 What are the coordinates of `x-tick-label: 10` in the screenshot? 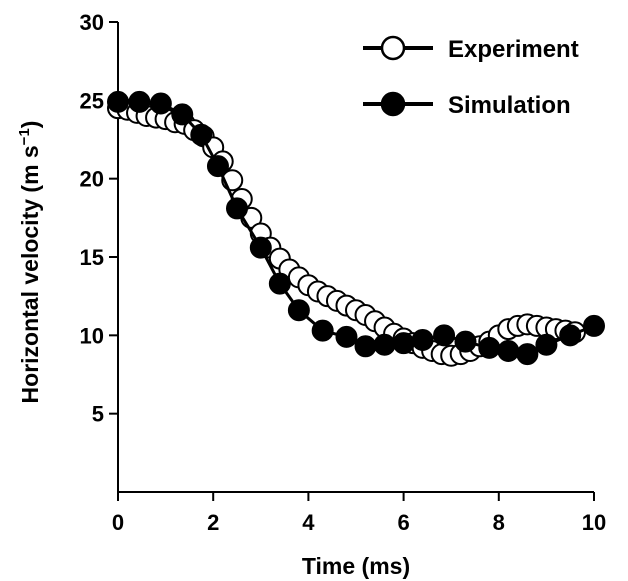 It's located at (594, 522).